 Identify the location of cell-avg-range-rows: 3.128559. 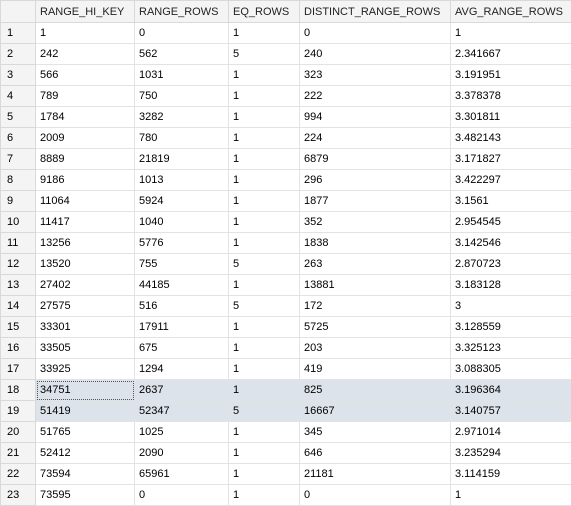
(511, 327).